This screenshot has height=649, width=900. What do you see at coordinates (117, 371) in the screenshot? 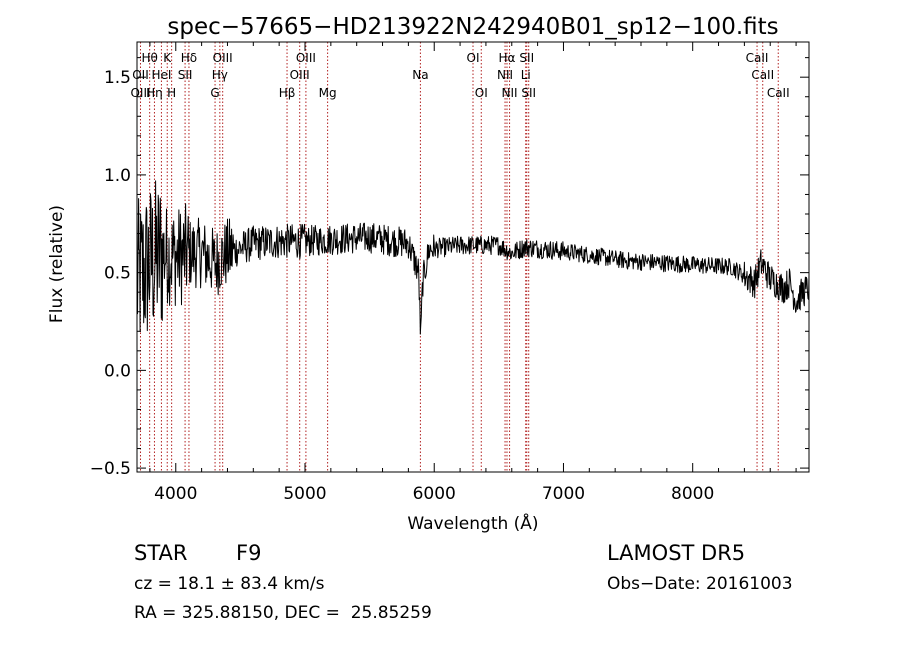
I see `y-tick-label: 0.0` at bounding box center [117, 371].